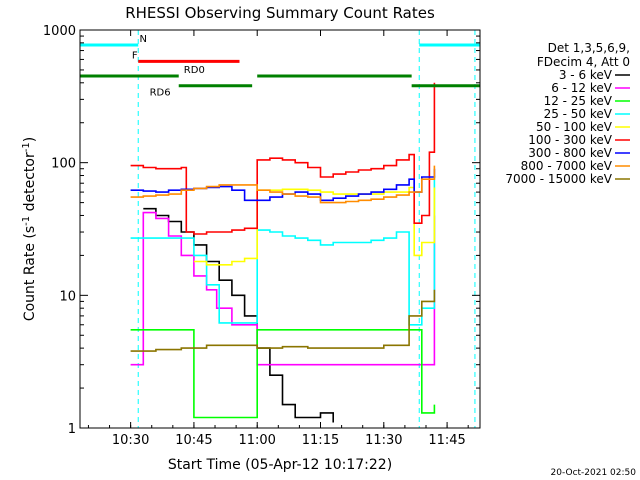  Describe the element at coordinates (193, 440) in the screenshot. I see `x-tick-label-1: 10:45` at that location.